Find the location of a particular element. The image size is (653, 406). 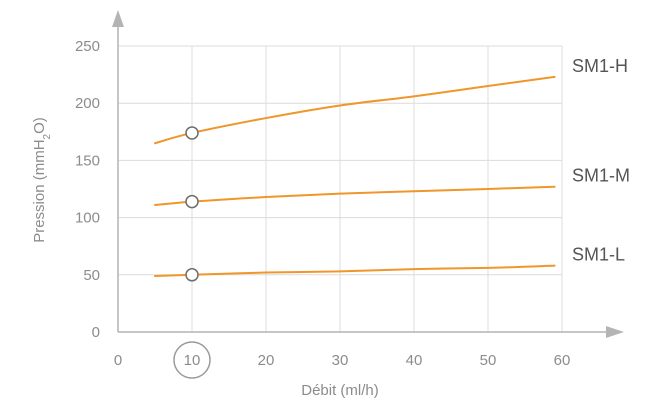

y-axis-arrow-icon is located at coordinates (118, 18).